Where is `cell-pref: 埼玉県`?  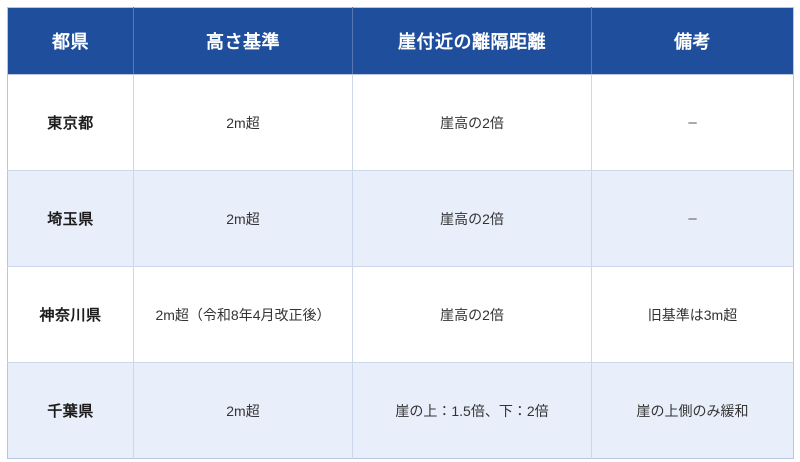 cell-pref: 埼玉県 is located at coordinates (70, 218).